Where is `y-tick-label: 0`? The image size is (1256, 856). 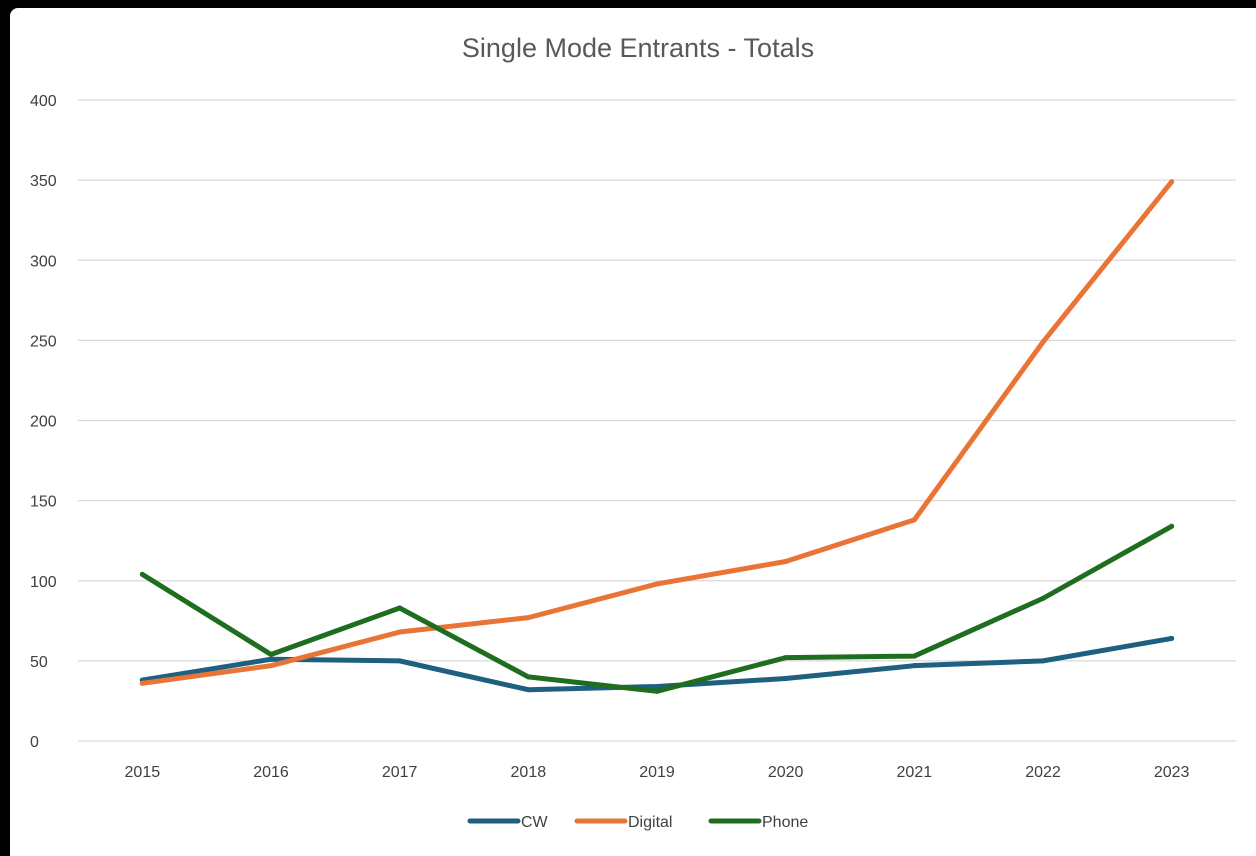 y-tick-label: 0 is located at coordinates (34, 742).